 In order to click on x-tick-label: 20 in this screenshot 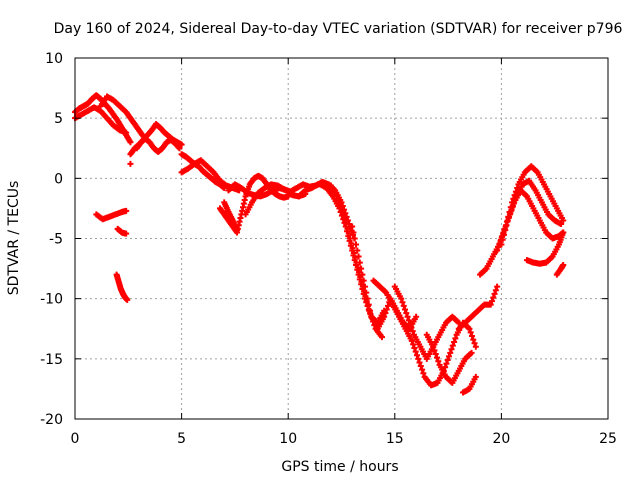, I will do `click(501, 439)`.